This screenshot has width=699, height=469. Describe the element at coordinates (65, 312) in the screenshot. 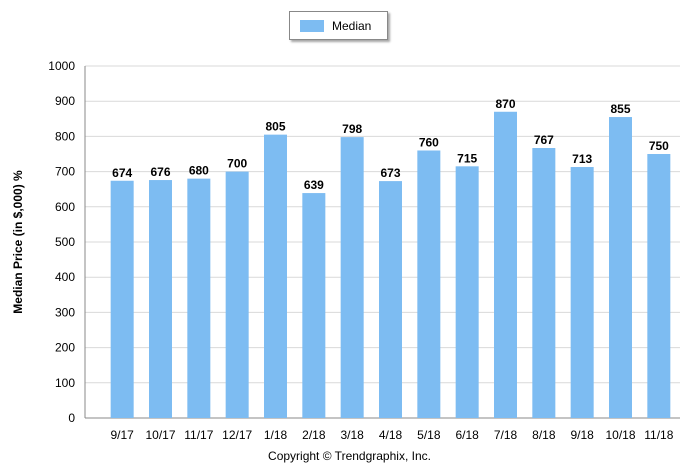

I see `y-tick-label: 300` at that location.